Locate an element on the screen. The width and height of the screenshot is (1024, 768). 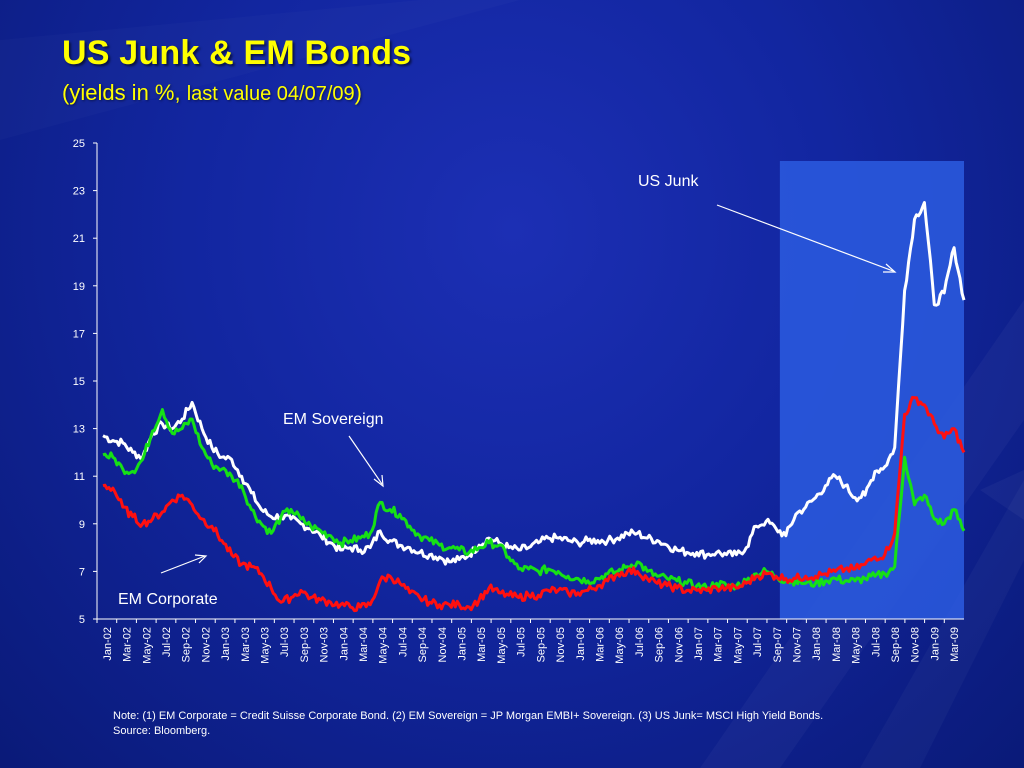
x-tick-label: Jul-06 is located at coordinates (640, 642).